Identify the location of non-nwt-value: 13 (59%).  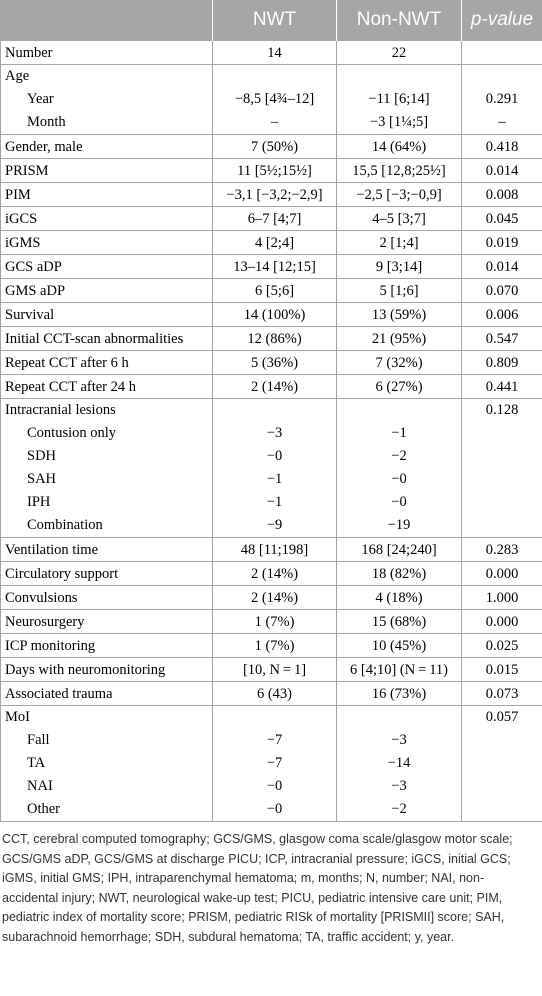
(399, 314).